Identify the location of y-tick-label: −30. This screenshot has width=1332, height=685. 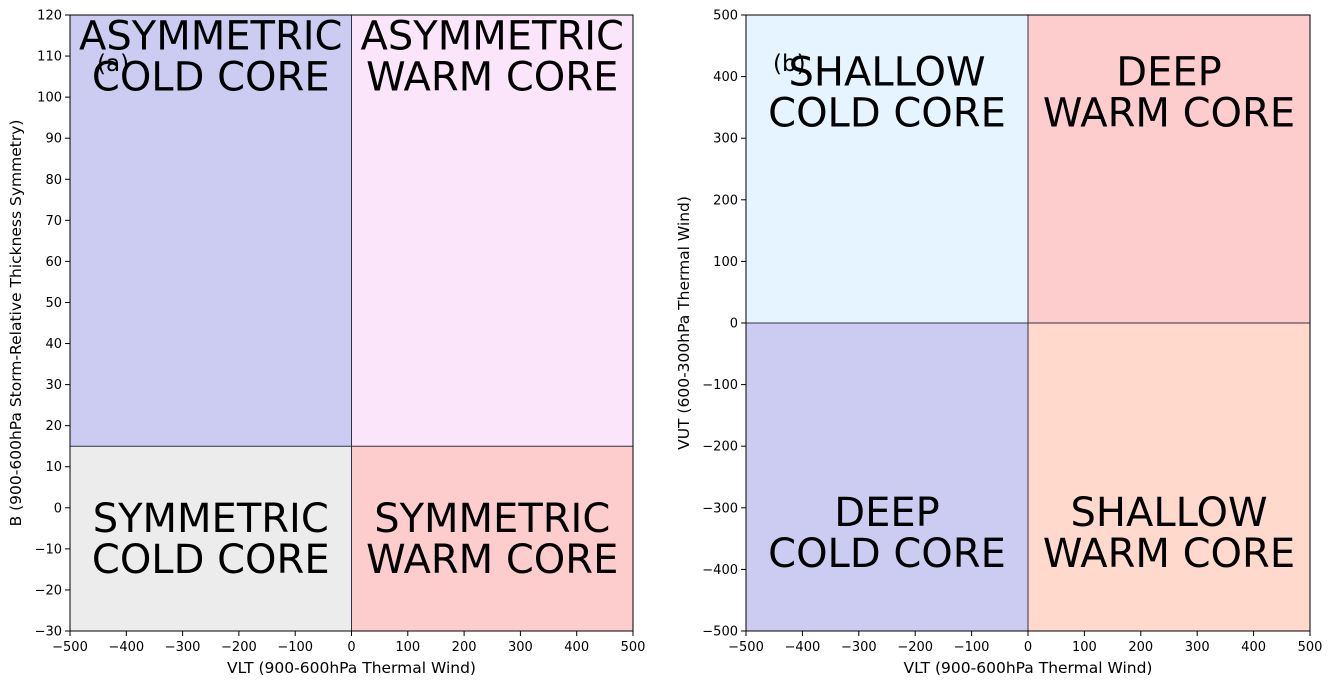
(48, 632).